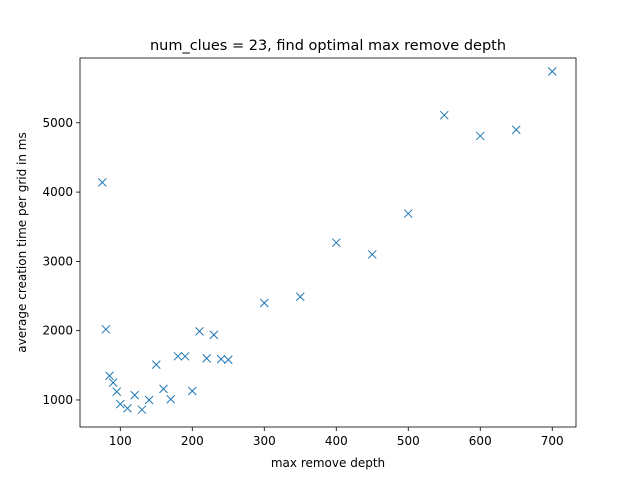 Image resolution: width=640 pixels, height=480 pixels. What do you see at coordinates (552, 441) in the screenshot?
I see `x-tick-label: 700` at bounding box center [552, 441].